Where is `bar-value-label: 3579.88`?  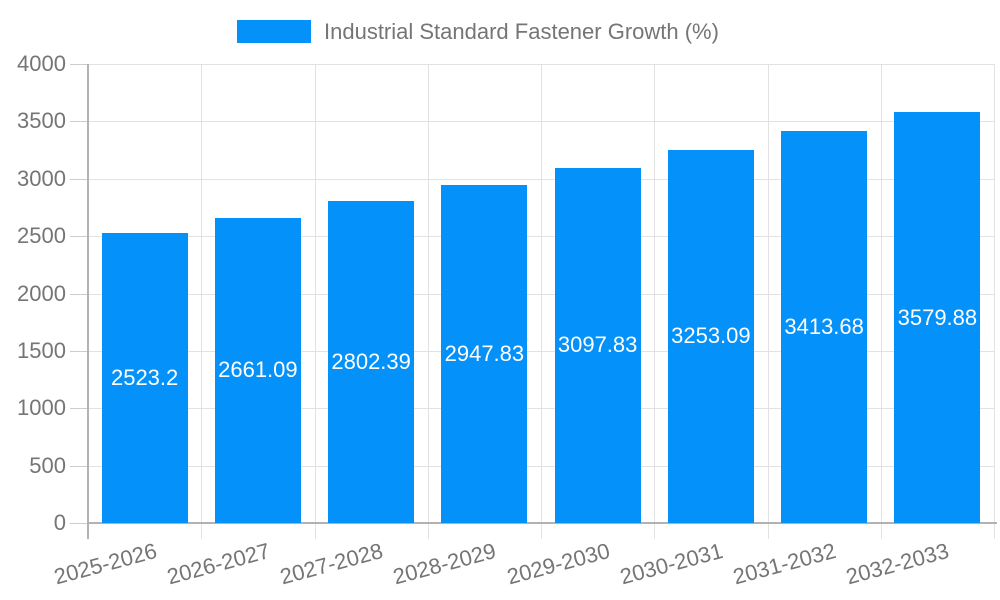 bar-value-label: 3579.88 is located at coordinates (937, 317).